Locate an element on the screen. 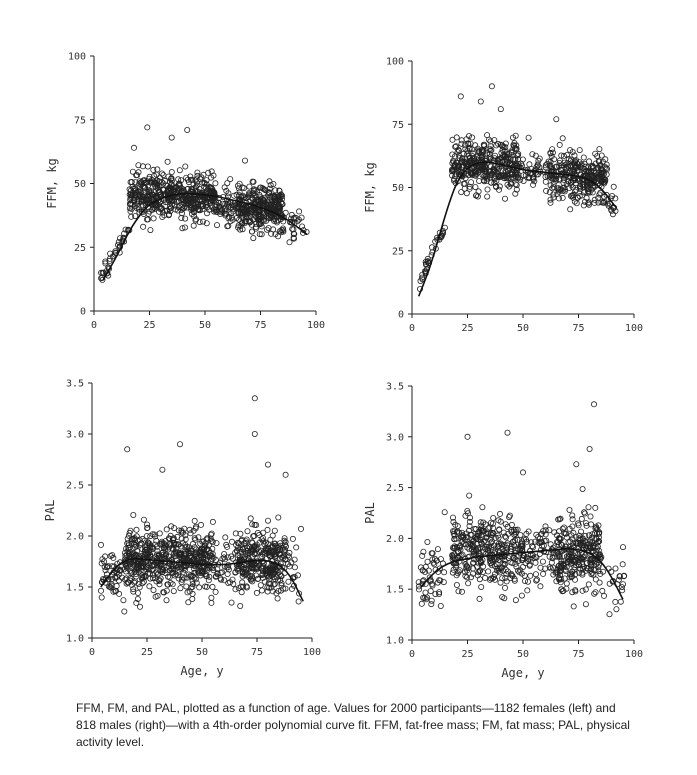  y-tick-label: 25 is located at coordinates (398, 251).